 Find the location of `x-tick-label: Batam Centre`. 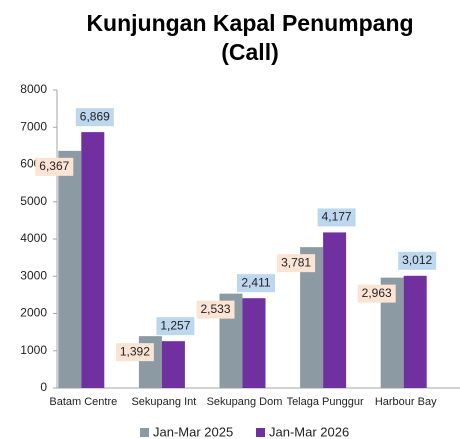

x-tick-label: Batam Centre is located at coordinates (83, 402).